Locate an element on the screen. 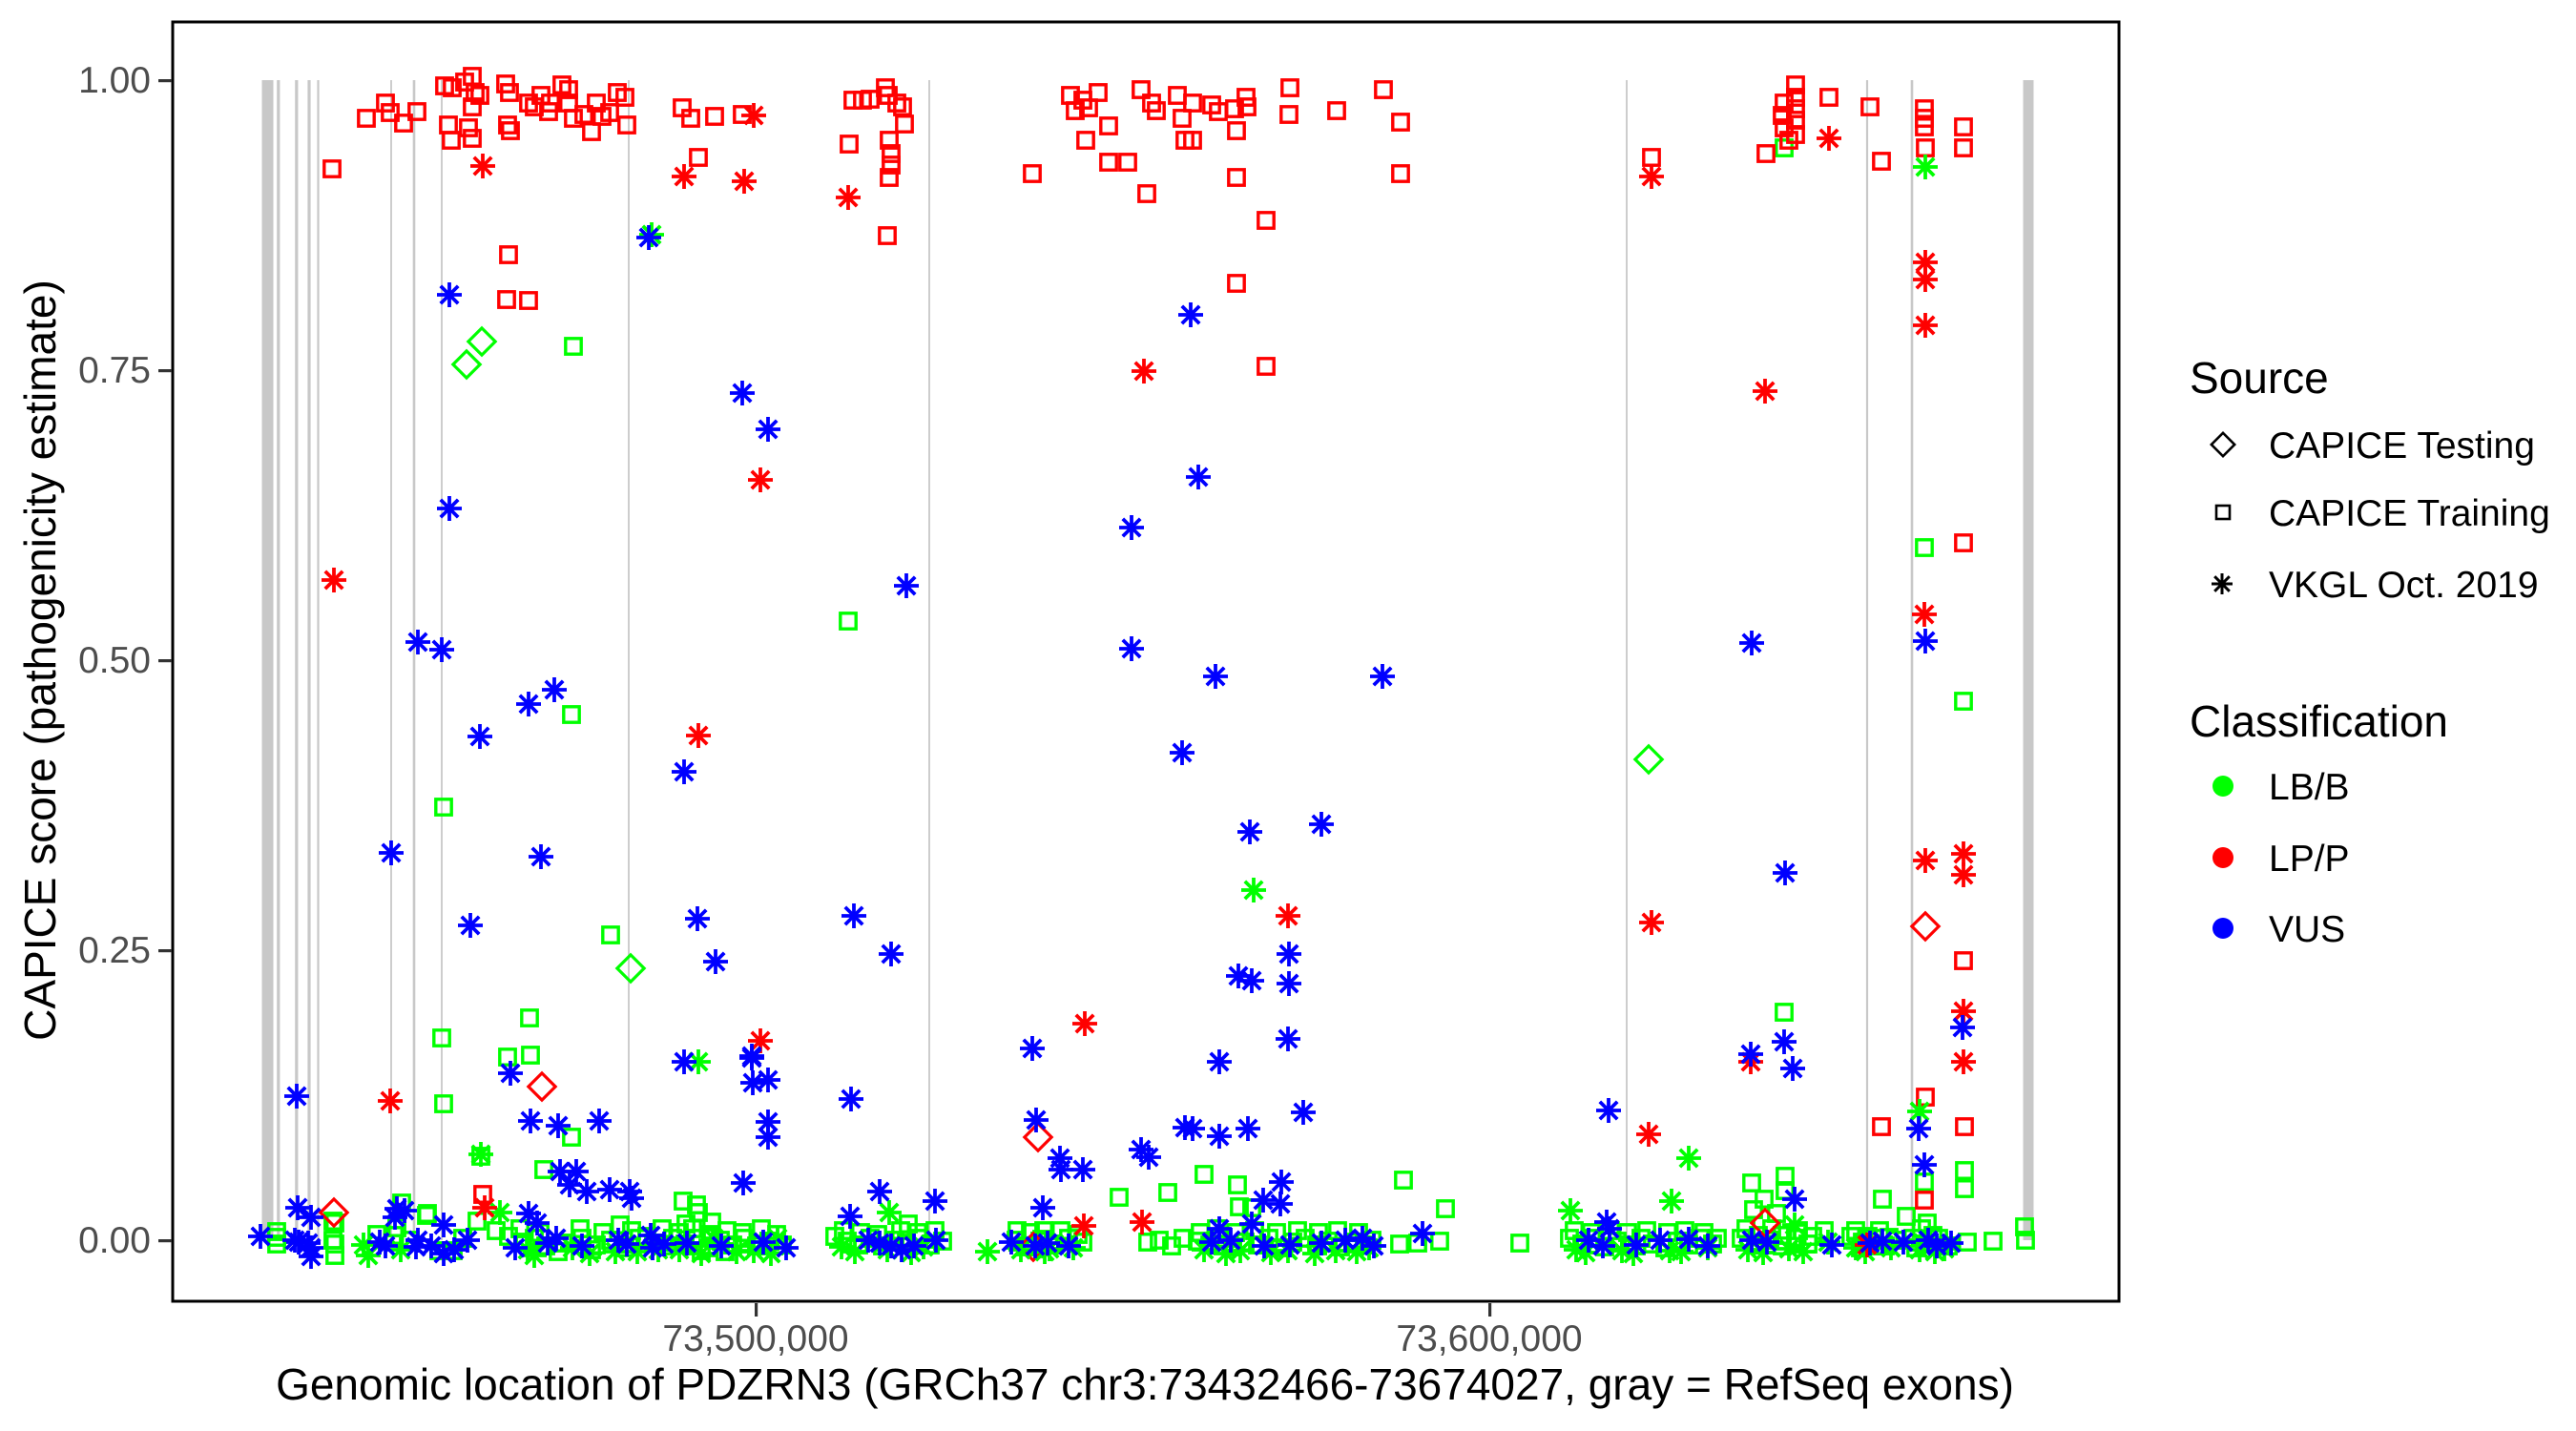  svg-text: 1.00 is located at coordinates (114, 80).